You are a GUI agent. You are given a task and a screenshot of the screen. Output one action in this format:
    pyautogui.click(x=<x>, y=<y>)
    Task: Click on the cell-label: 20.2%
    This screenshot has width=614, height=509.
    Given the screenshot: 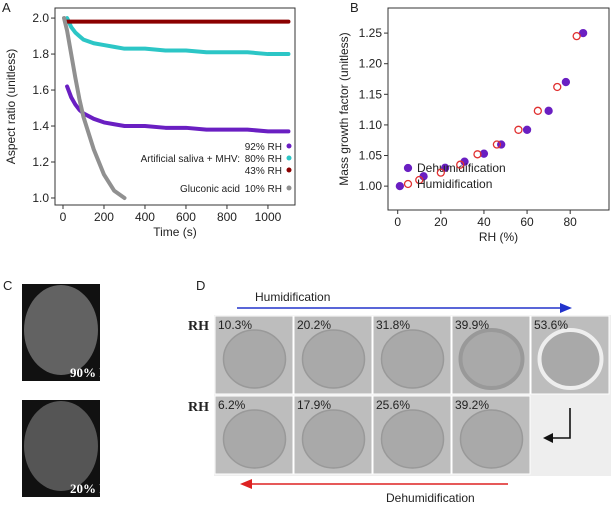 What is the action you would take?
    pyautogui.click(x=314, y=325)
    